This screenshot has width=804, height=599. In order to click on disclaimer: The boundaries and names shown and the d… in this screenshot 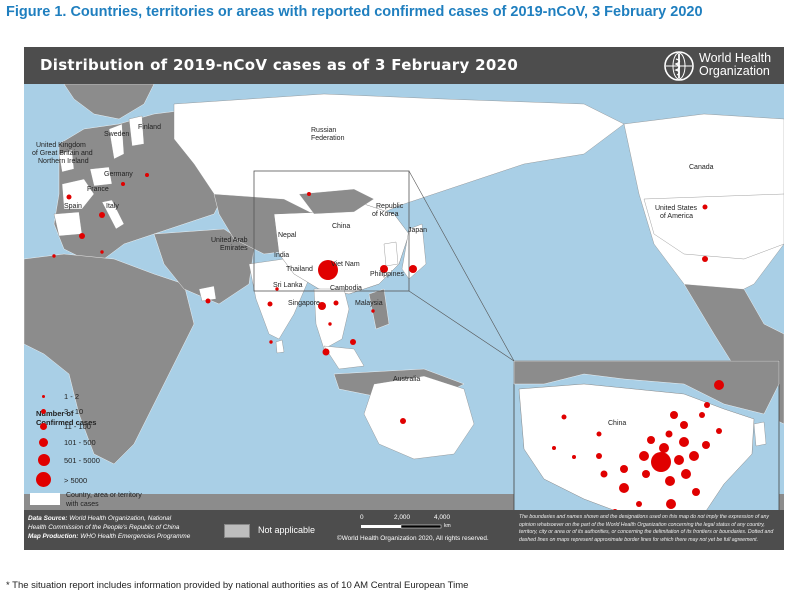, I will do `click(646, 528)`.